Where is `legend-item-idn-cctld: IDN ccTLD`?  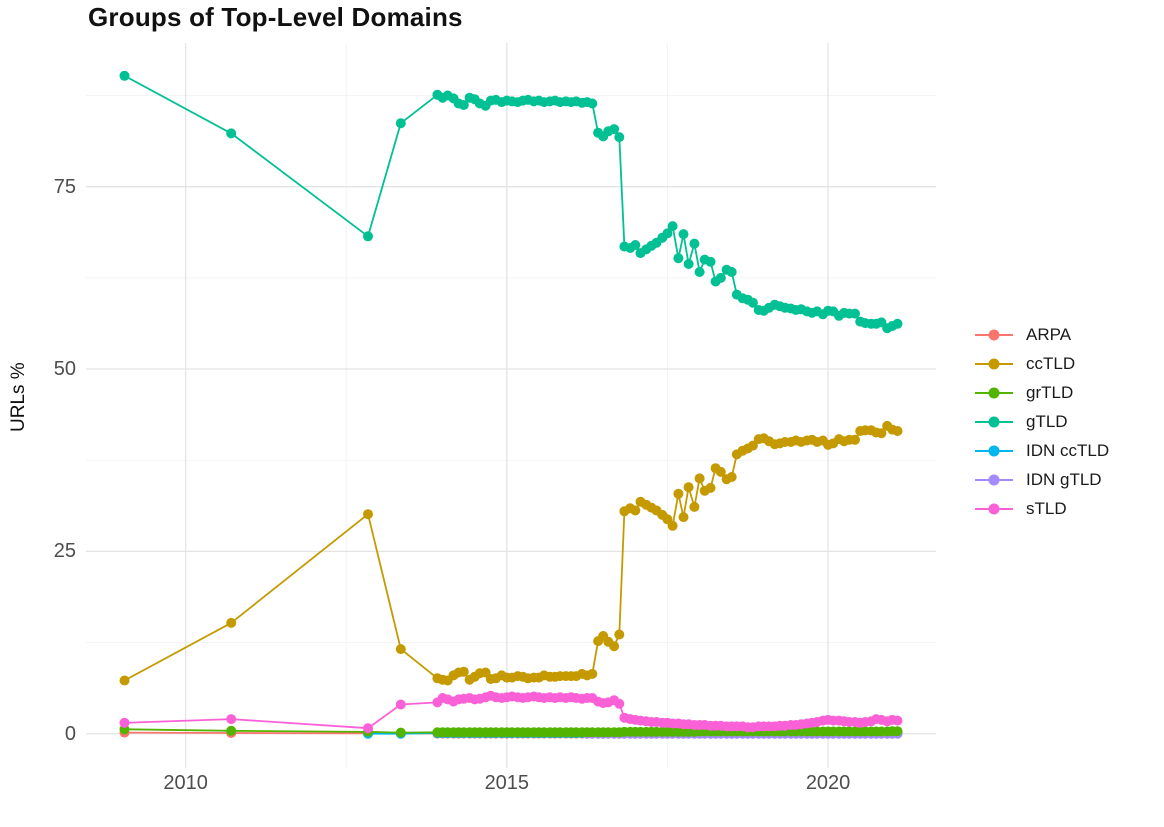
legend-item-idn-cctld: IDN ccTLD is located at coordinates (1041, 450).